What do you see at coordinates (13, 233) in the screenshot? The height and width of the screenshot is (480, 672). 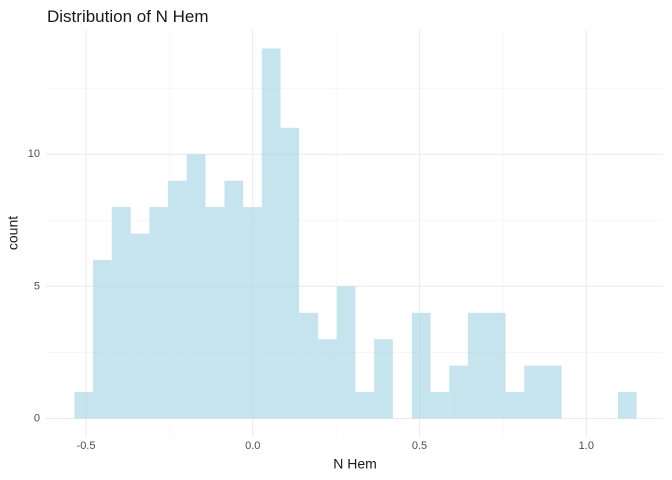 I see `y-axis-title: count` at bounding box center [13, 233].